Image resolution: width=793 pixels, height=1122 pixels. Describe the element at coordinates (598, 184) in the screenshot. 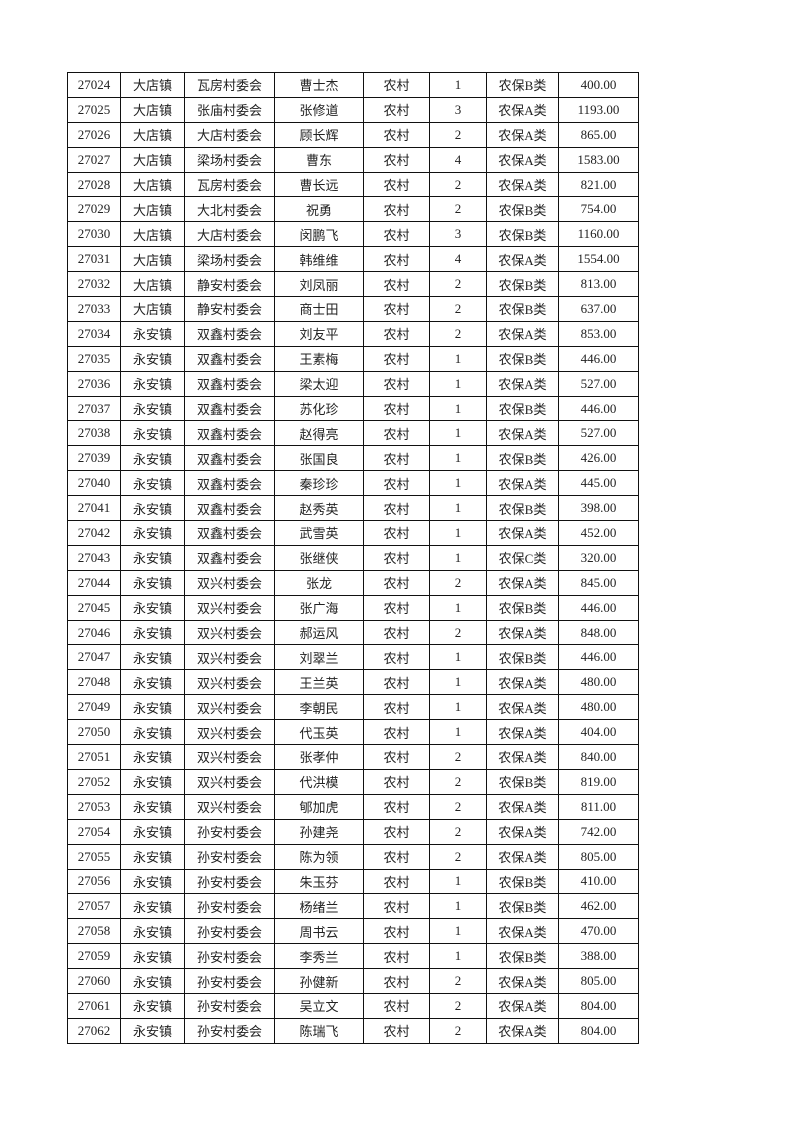

I see `amount-cell: 821.00` at that location.